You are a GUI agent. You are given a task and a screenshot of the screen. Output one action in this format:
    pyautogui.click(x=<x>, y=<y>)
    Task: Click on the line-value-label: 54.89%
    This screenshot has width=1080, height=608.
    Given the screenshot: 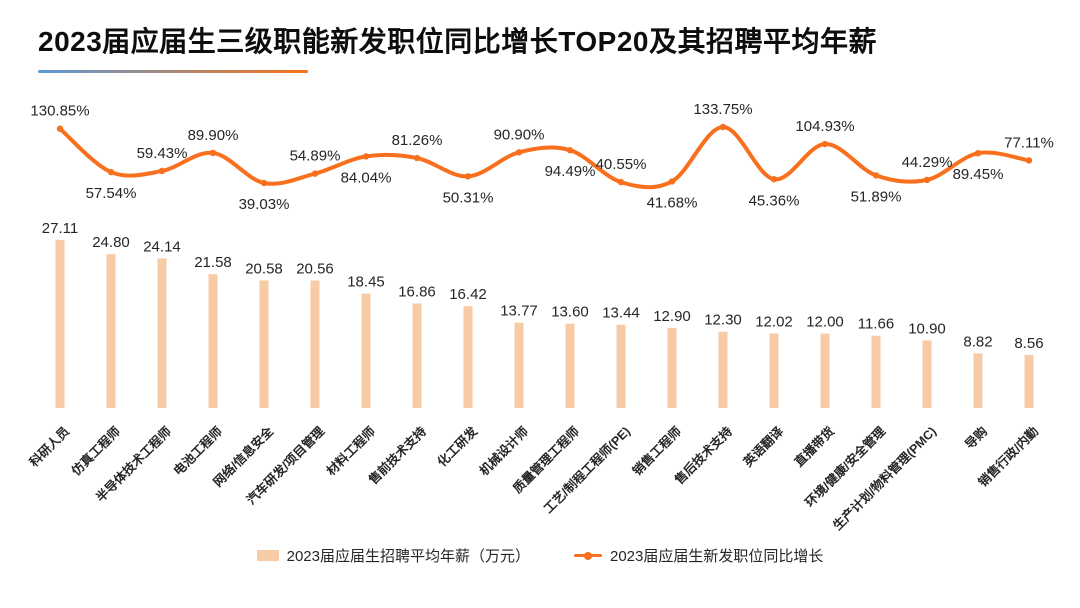 What is the action you would take?
    pyautogui.click(x=315, y=156)
    